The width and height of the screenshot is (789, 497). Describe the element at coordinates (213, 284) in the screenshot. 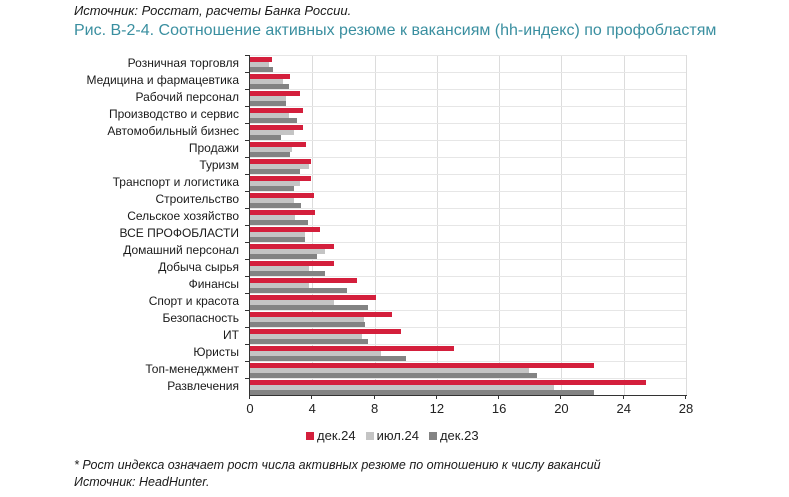

I see `category-label: Финансы` at that location.